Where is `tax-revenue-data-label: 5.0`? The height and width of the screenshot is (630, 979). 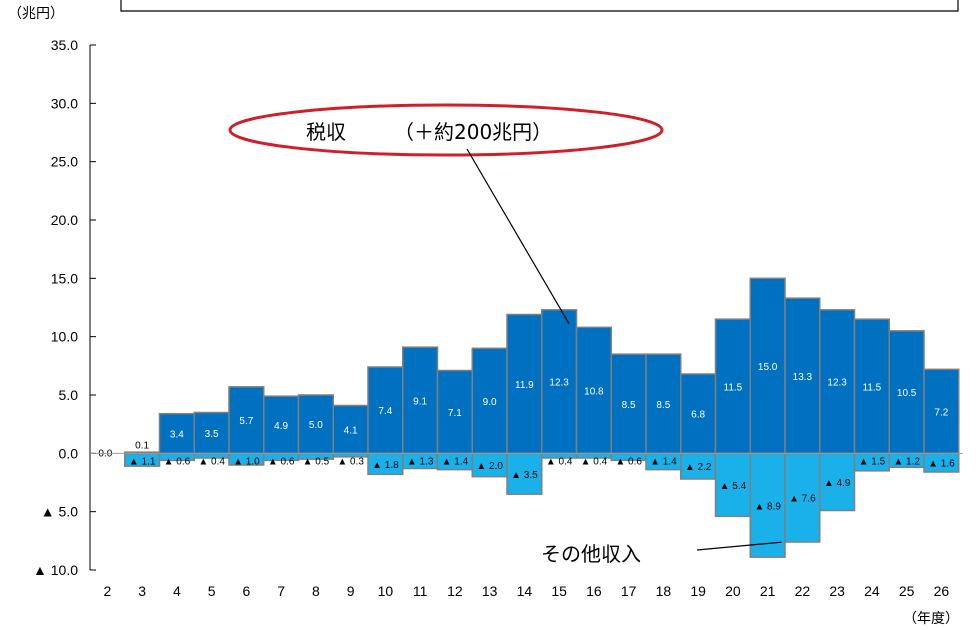 tax-revenue-data-label: 5.0 is located at coordinates (316, 425).